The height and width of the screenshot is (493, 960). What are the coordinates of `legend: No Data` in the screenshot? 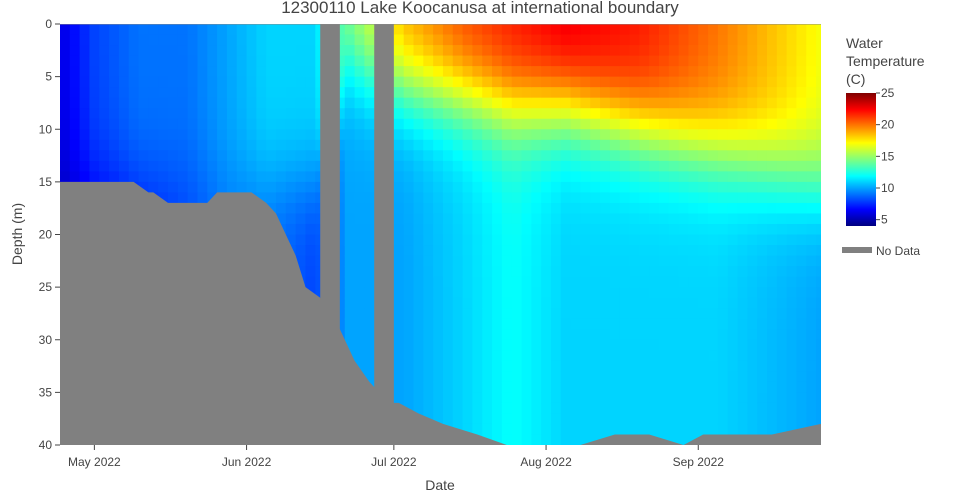 It's located at (881, 251).